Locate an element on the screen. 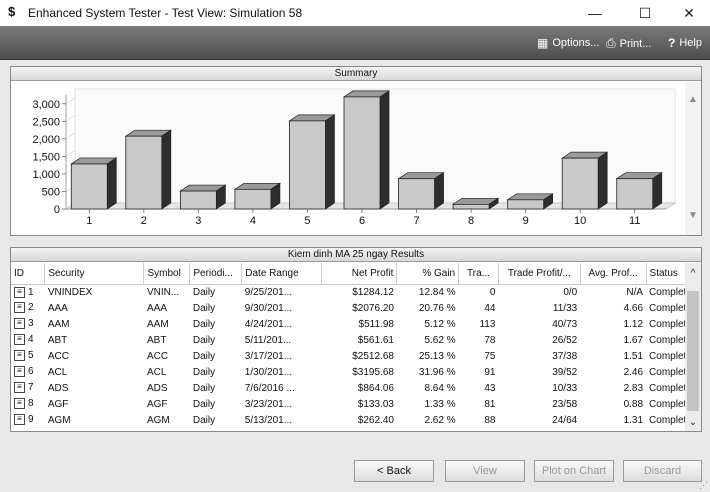 The image size is (710, 492). minimize-button: — is located at coordinates (595, 13).